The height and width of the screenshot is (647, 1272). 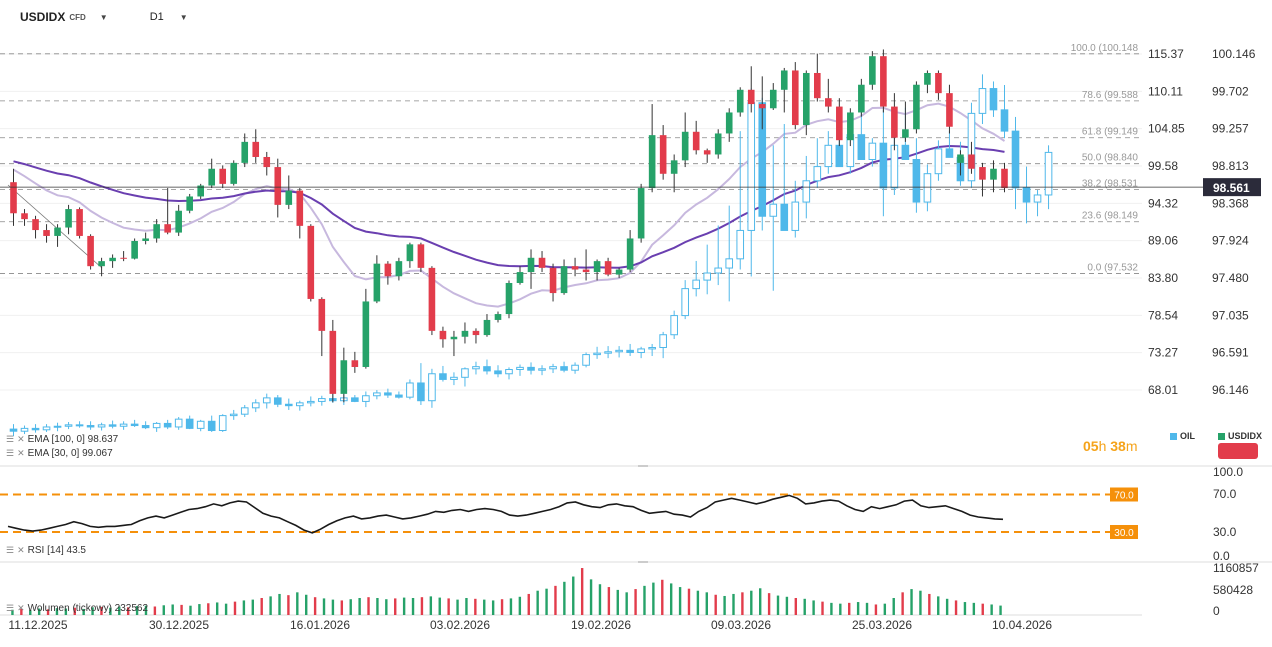 I want to click on symbol-selector: USDIDX CFD ▼ D1 ▼, so click(x=104, y=17).